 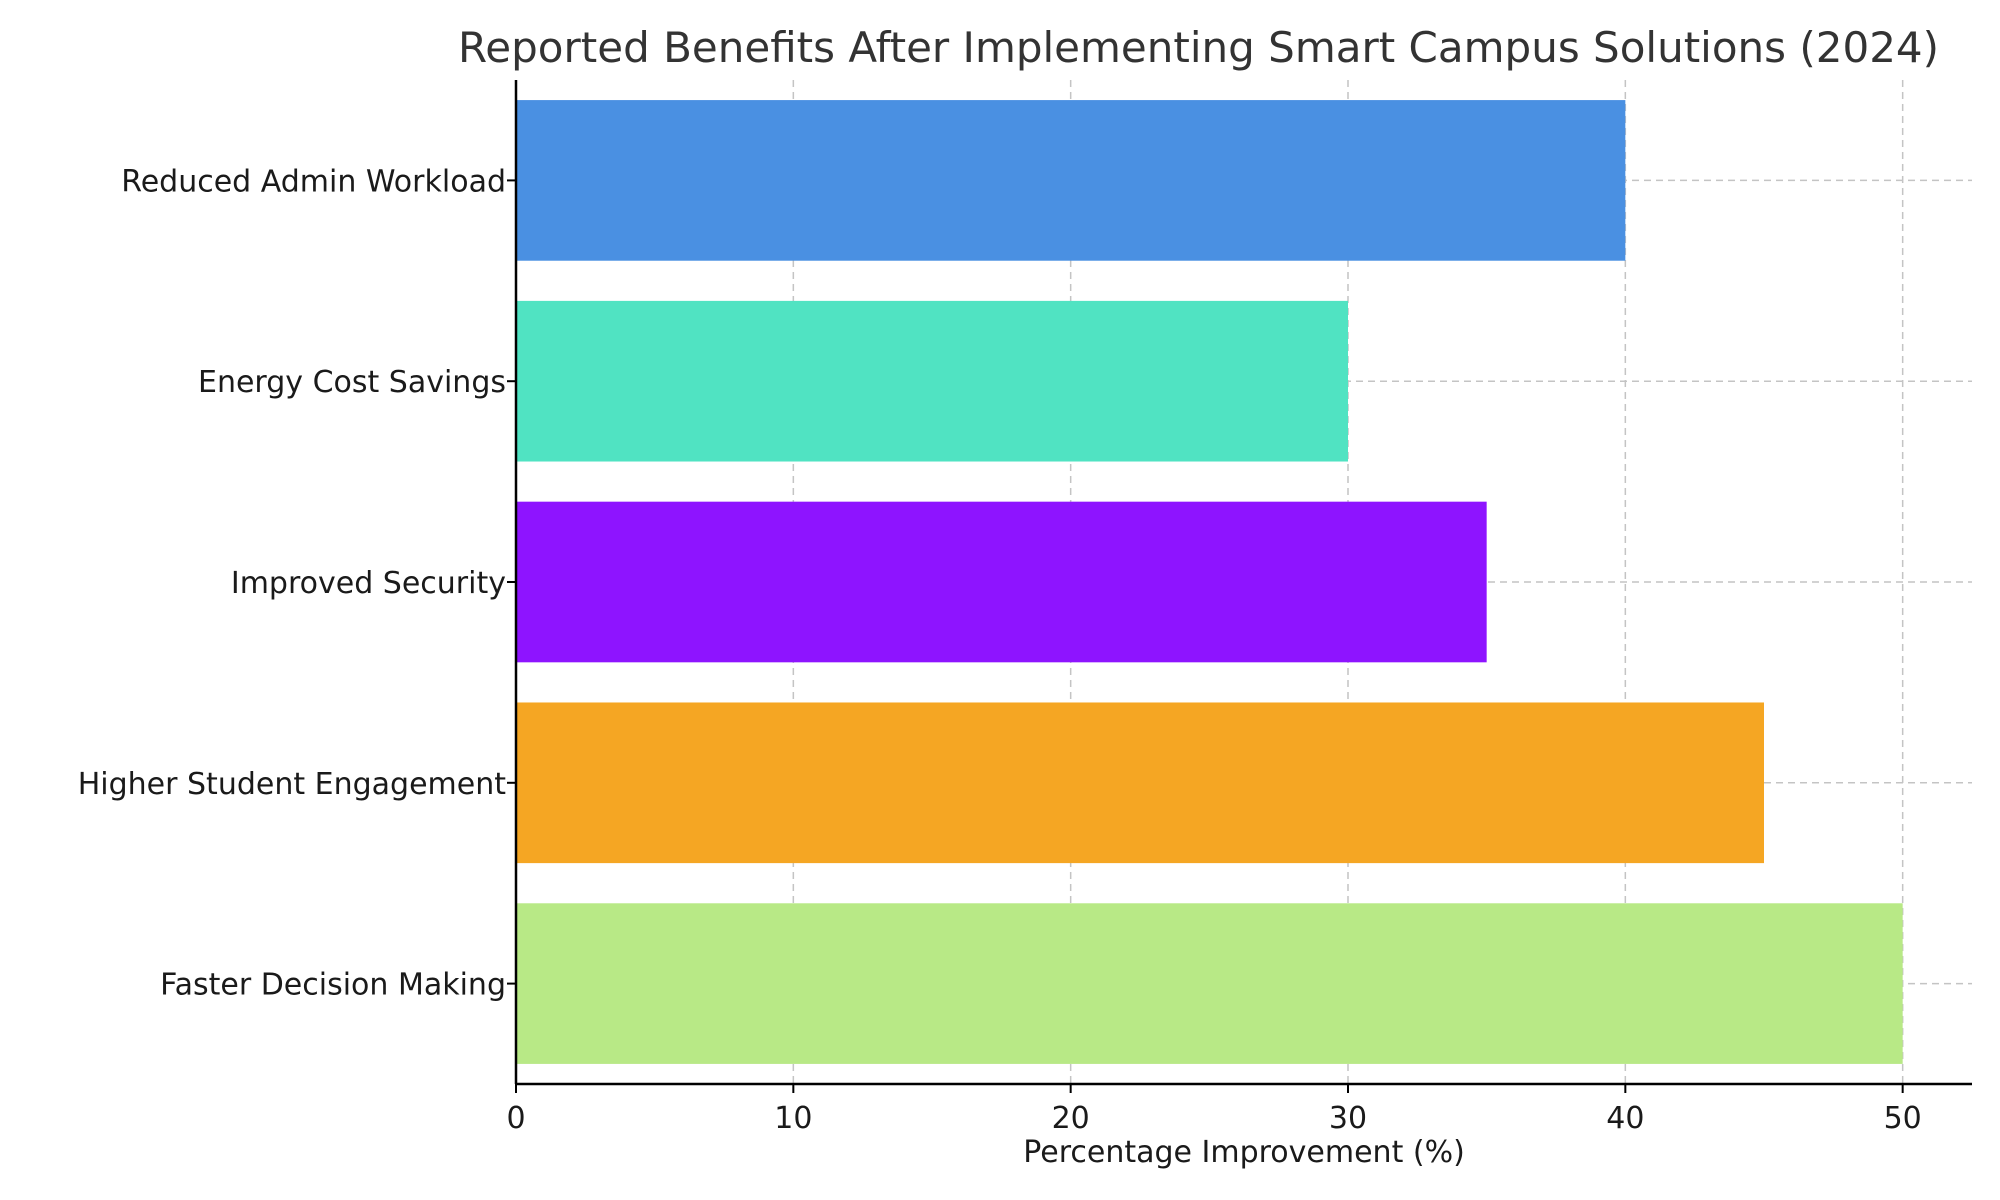 I want to click on y-tick-label: Higher Student Engagement, so click(x=292, y=784).